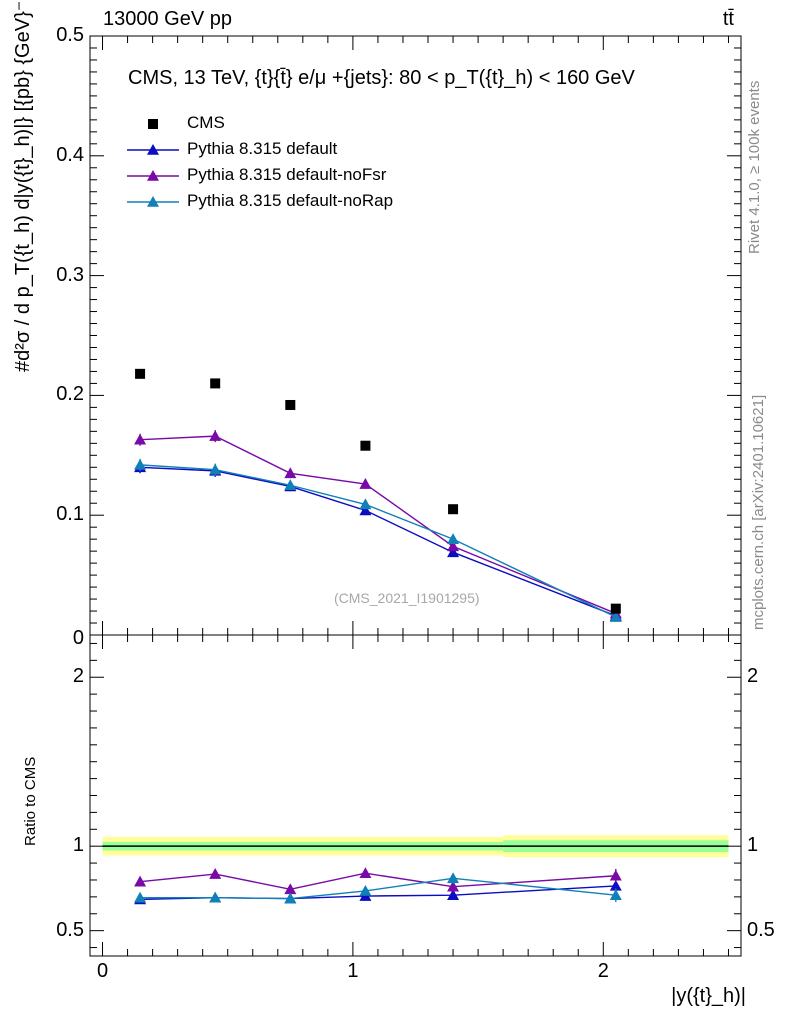 The width and height of the screenshot is (786, 1024). I want to click on x-tick-label: 0, so click(102, 971).